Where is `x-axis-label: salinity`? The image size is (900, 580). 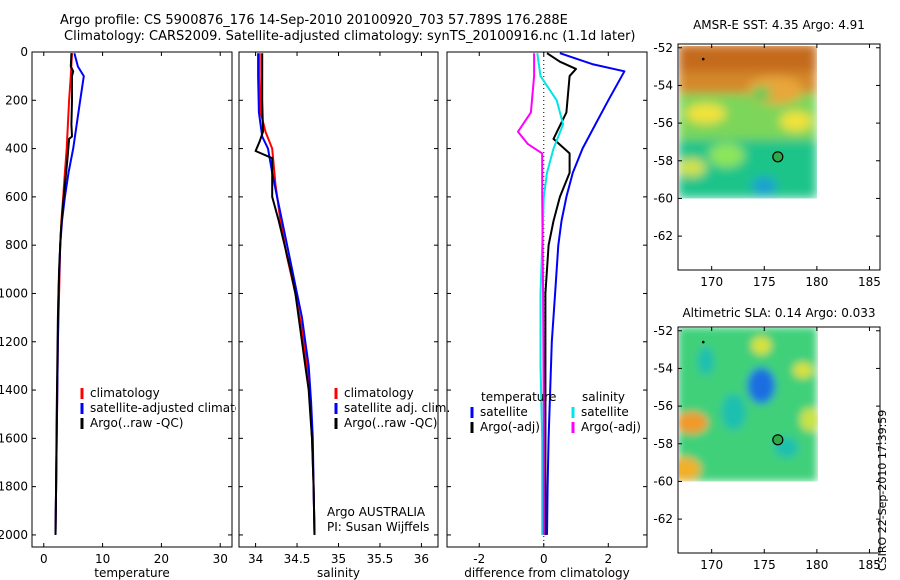 x-axis-label: salinity is located at coordinates (338, 573).